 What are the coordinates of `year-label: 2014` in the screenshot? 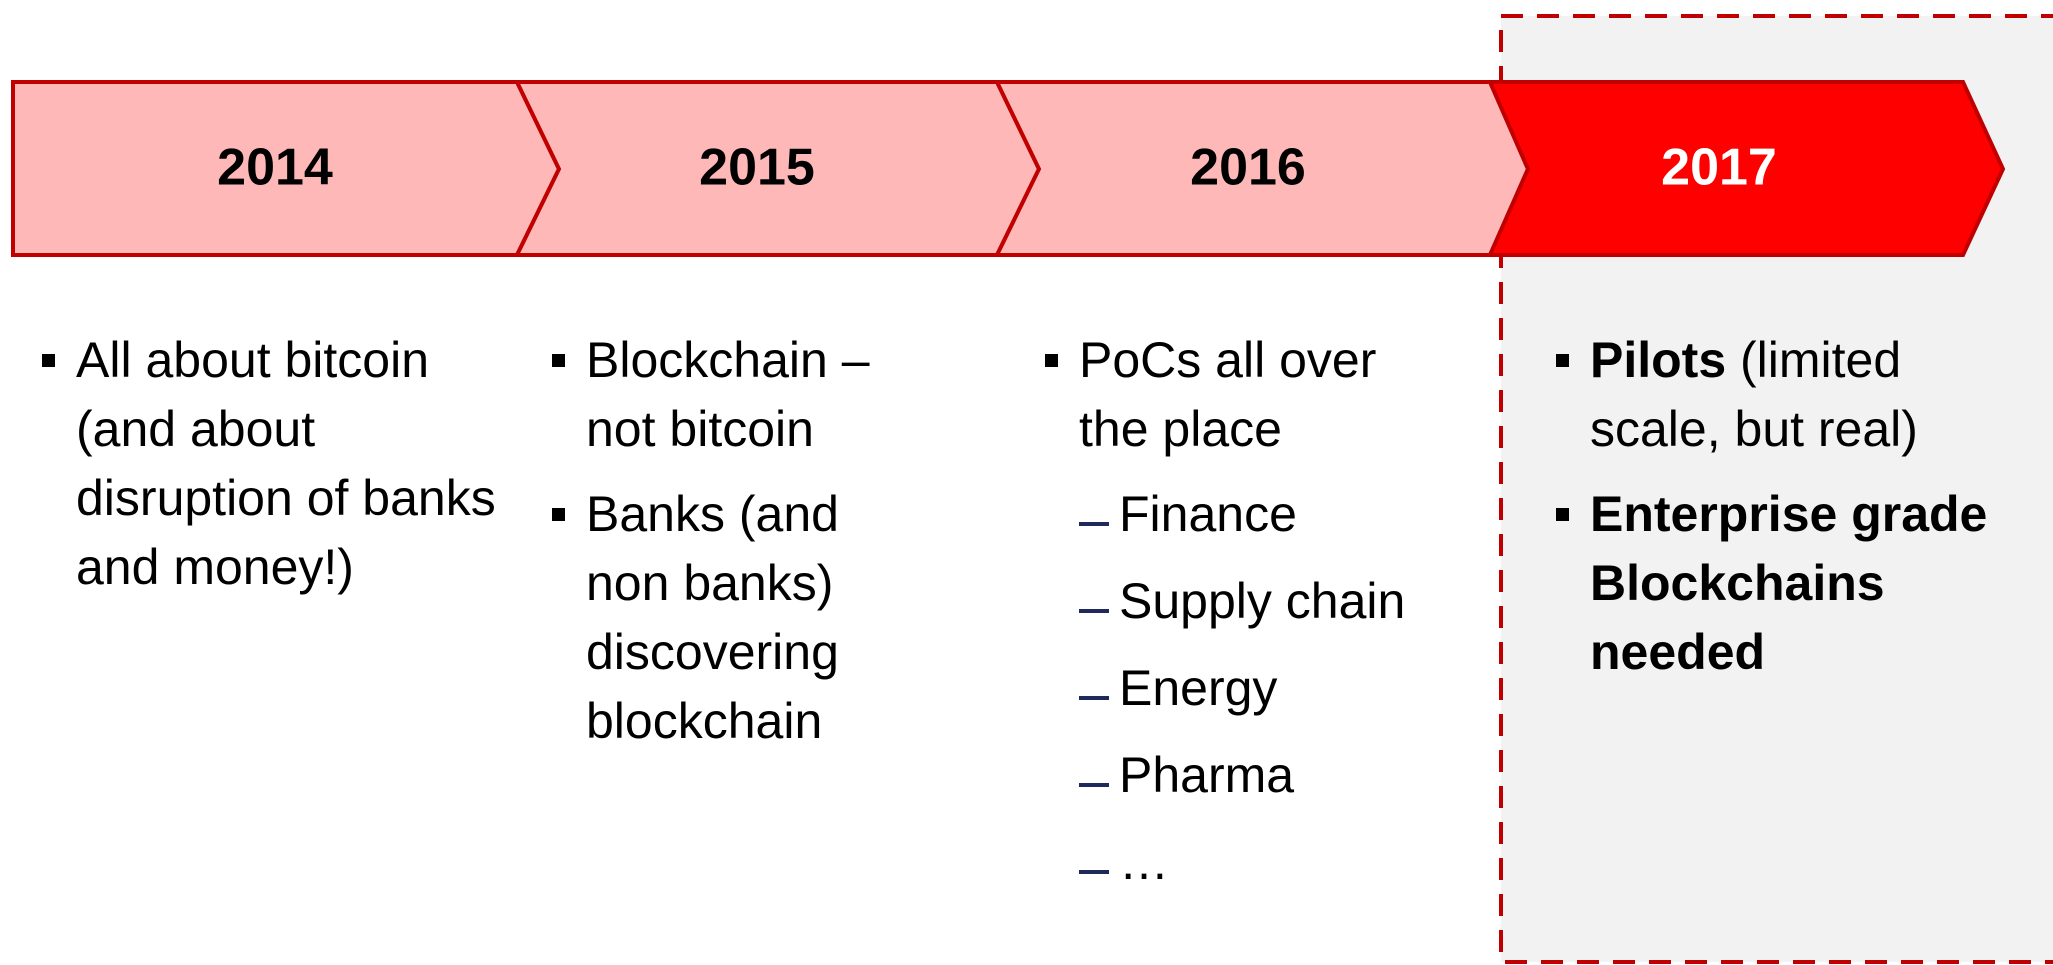 It's located at (275, 168).